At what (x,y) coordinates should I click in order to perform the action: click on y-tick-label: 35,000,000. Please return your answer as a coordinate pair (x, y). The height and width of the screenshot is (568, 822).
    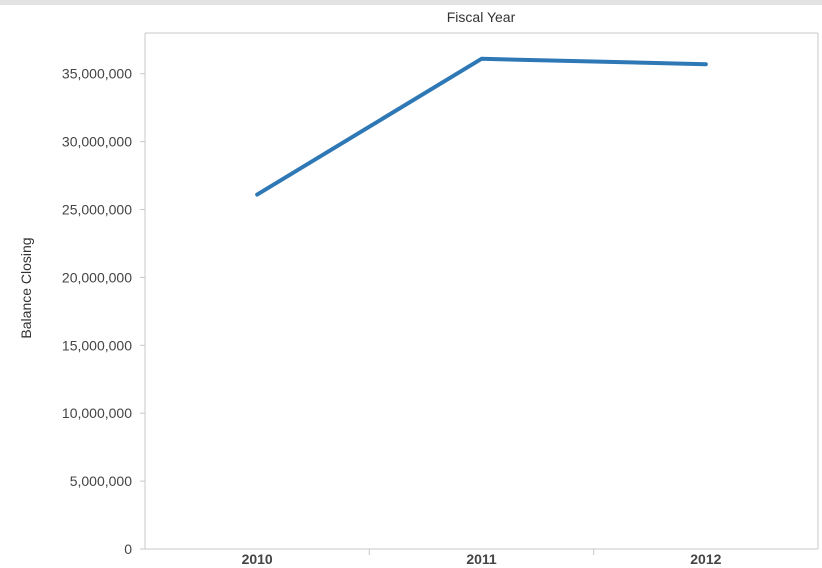
    Looking at the image, I should click on (97, 74).